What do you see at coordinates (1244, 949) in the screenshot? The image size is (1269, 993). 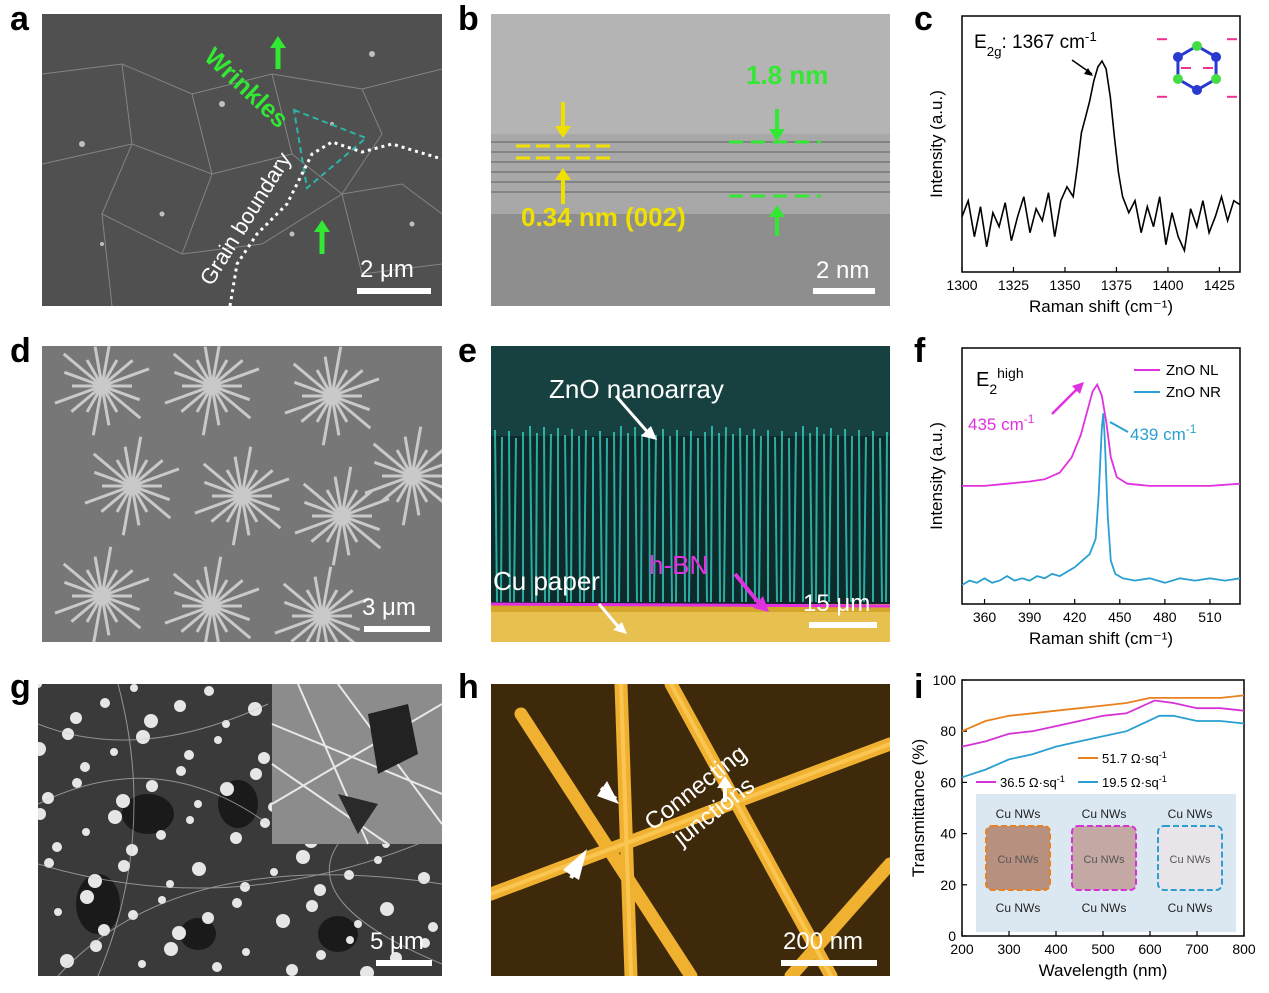 I see `x-tick-label: 800` at bounding box center [1244, 949].